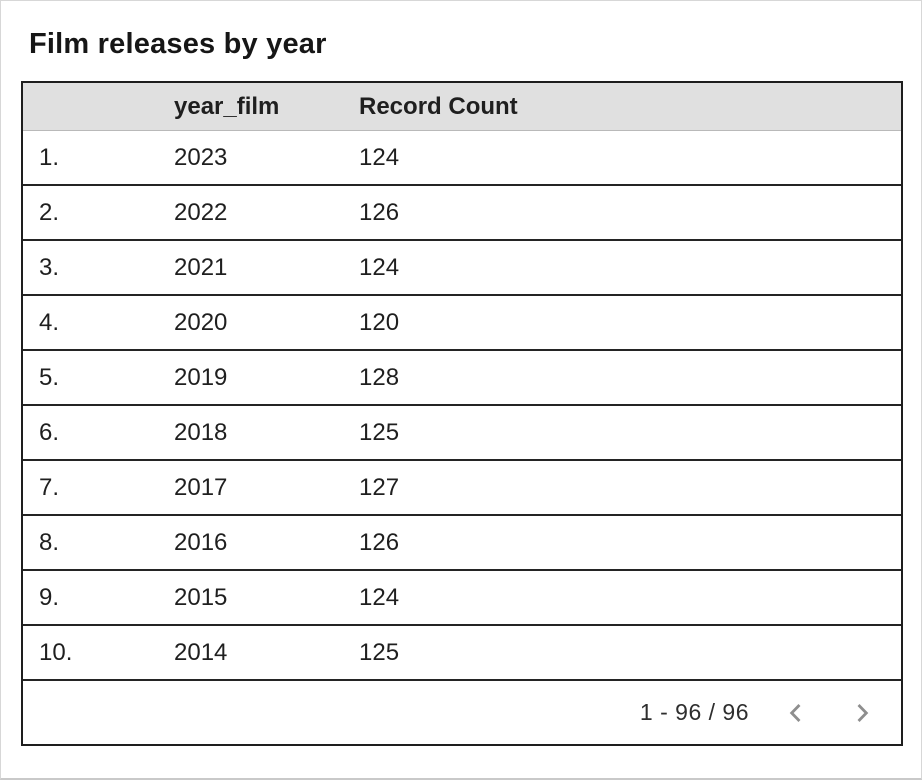  What do you see at coordinates (178, 44) in the screenshot?
I see `page-title: Film releases by year` at bounding box center [178, 44].